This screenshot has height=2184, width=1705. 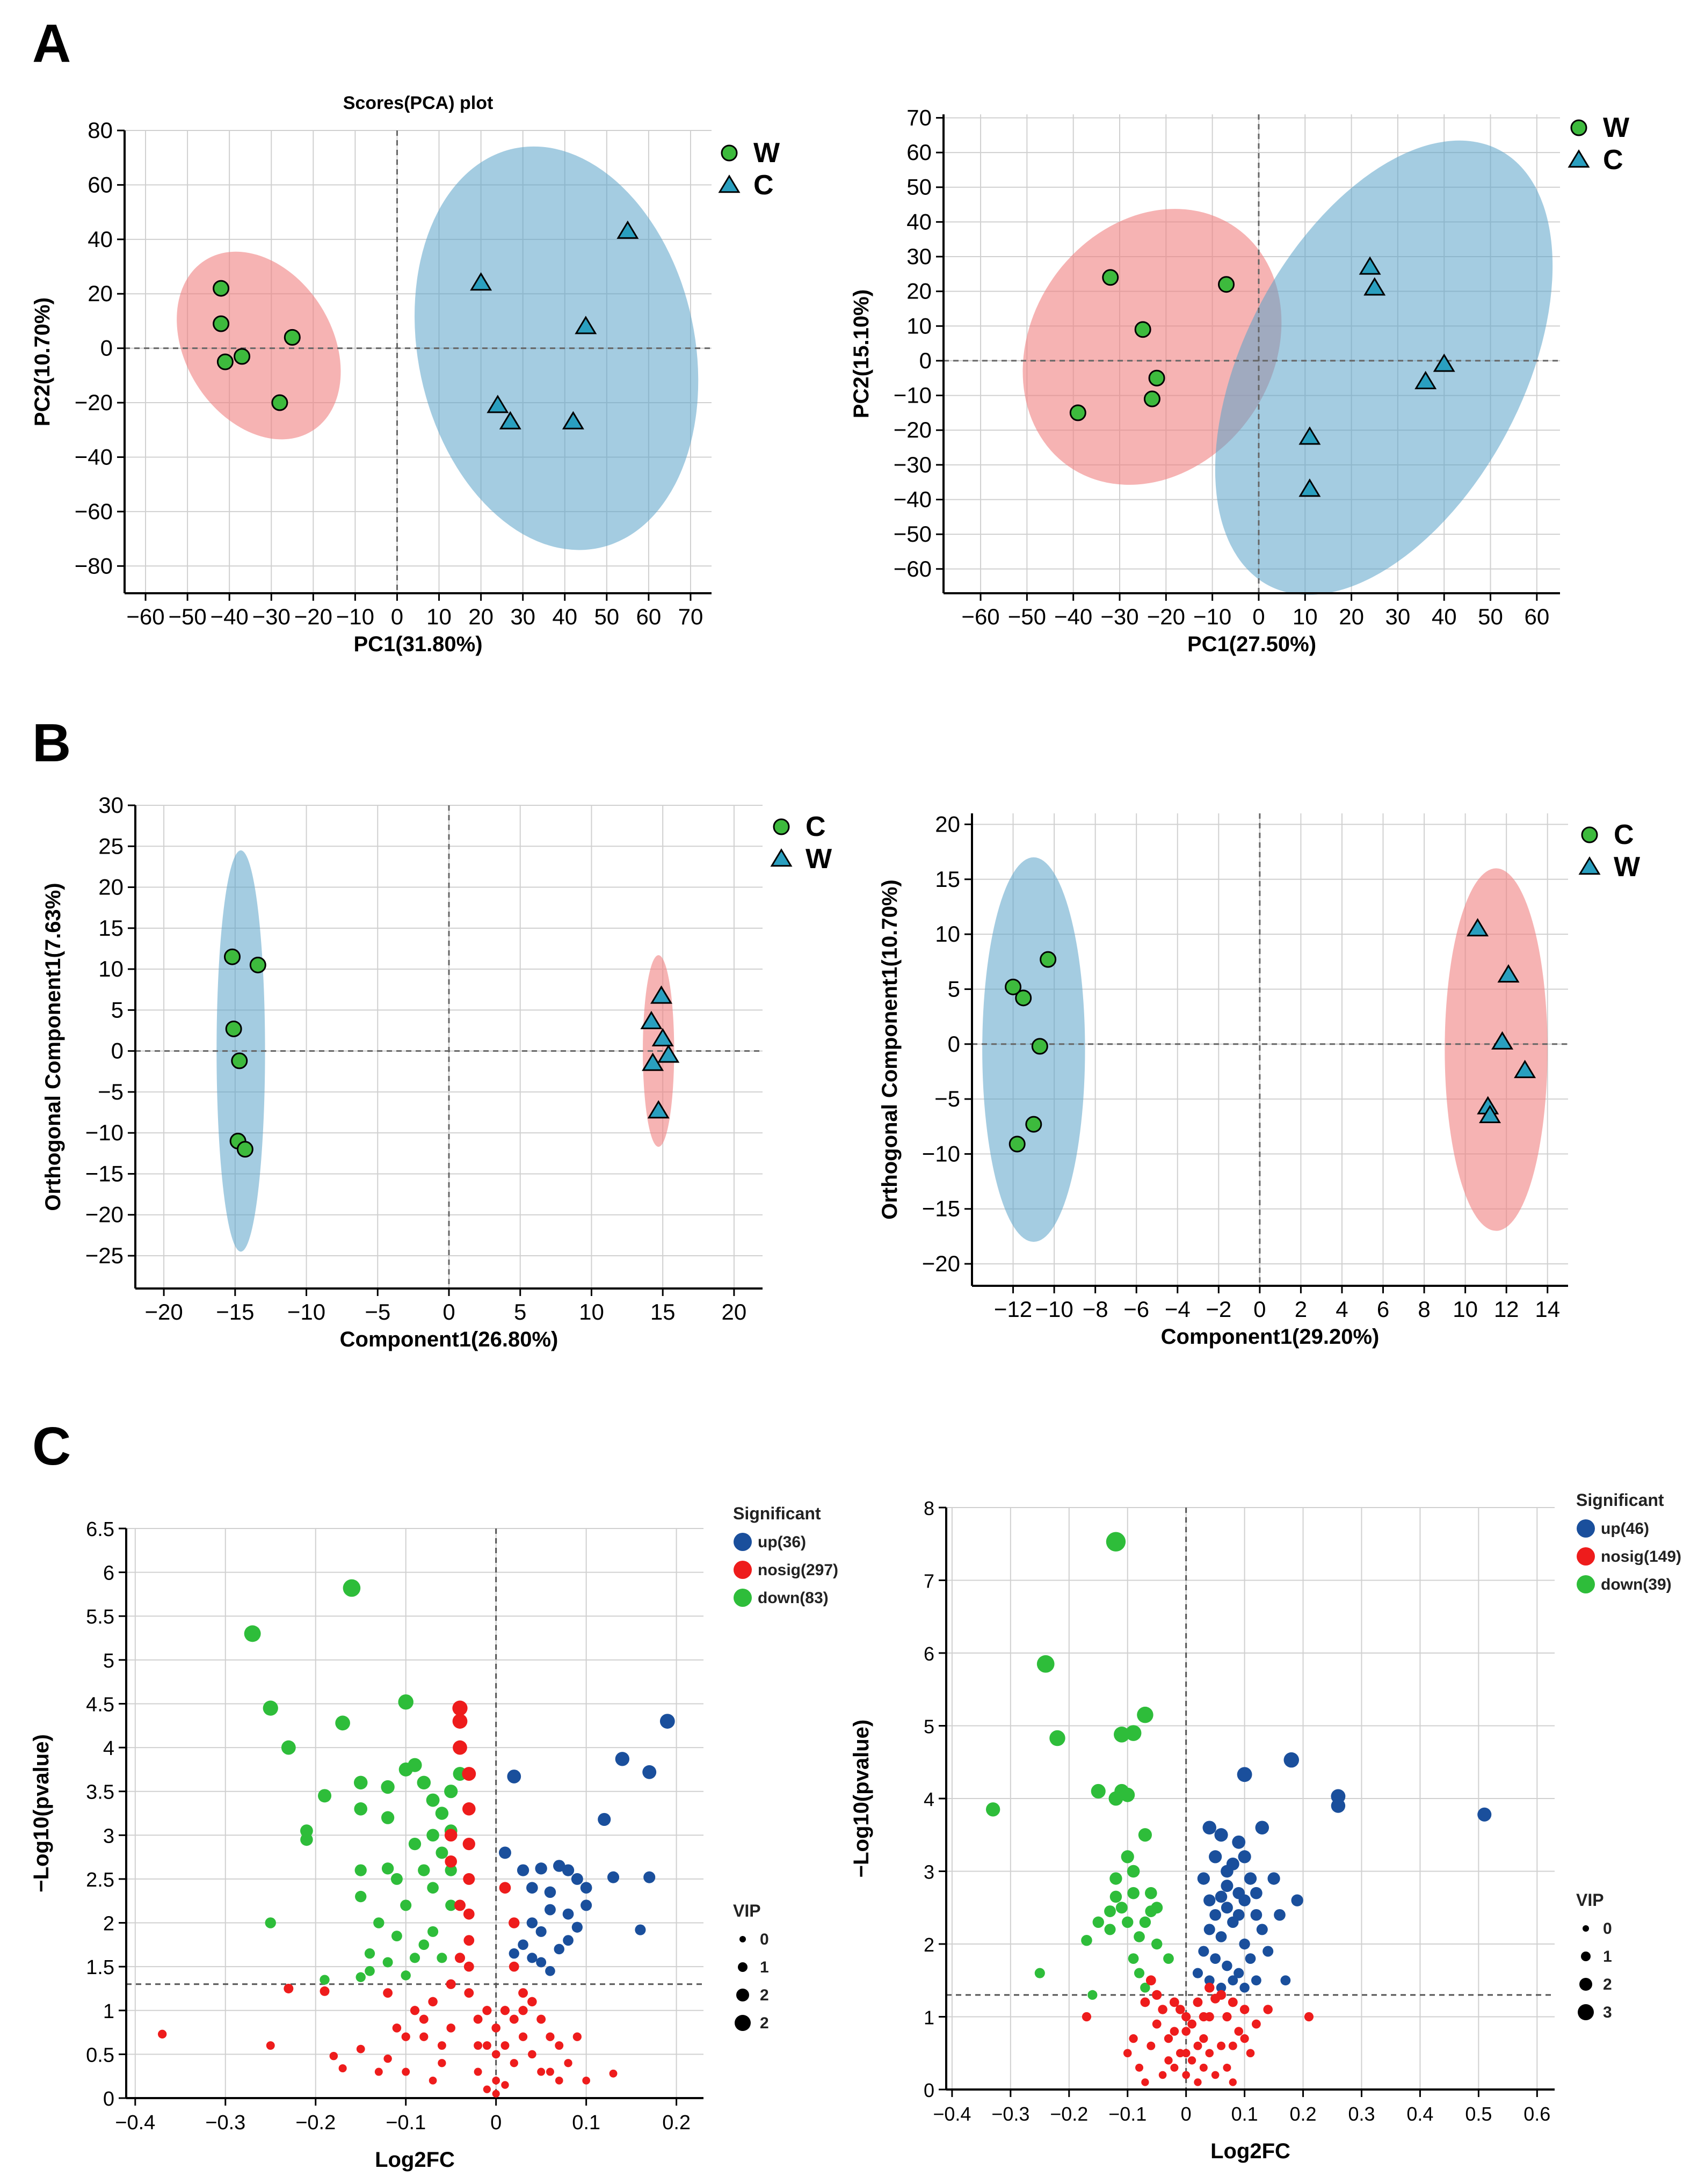 What do you see at coordinates (952, 2114) in the screenshot?
I see `x-tick-label: −0.4` at bounding box center [952, 2114].